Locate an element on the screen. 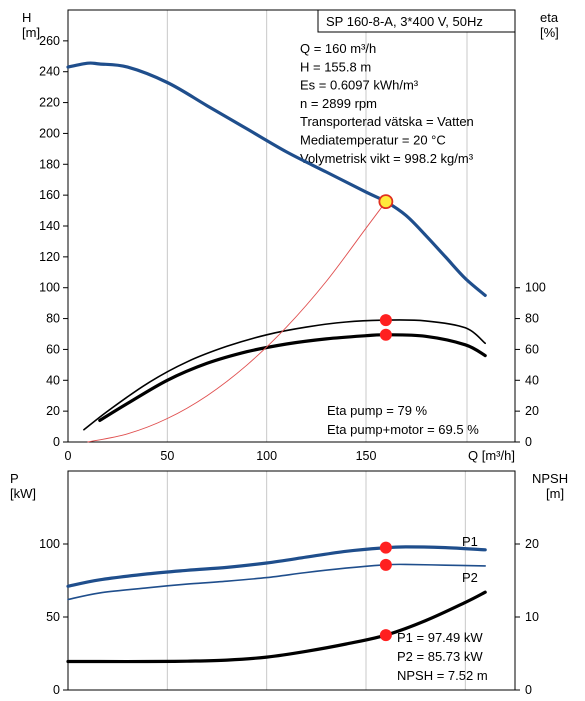 This screenshot has width=585, height=701. info-line-4: Transporterad vätska = Vatten is located at coordinates (387, 121).